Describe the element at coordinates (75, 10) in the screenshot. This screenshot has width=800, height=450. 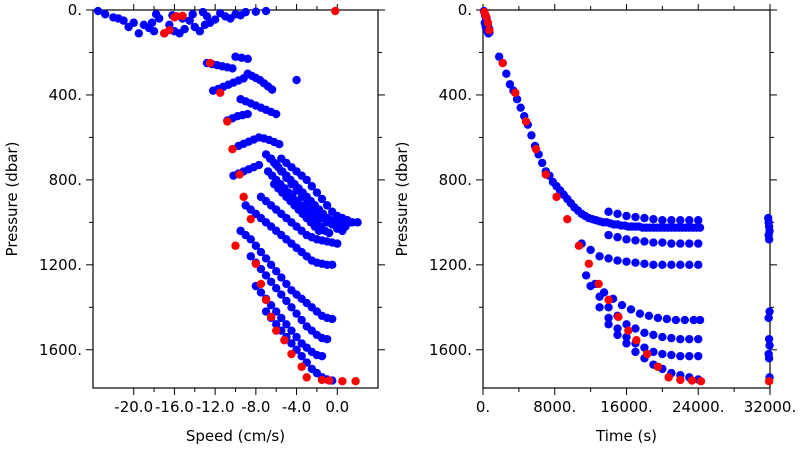
I see `y-tick-label: 0.` at that location.